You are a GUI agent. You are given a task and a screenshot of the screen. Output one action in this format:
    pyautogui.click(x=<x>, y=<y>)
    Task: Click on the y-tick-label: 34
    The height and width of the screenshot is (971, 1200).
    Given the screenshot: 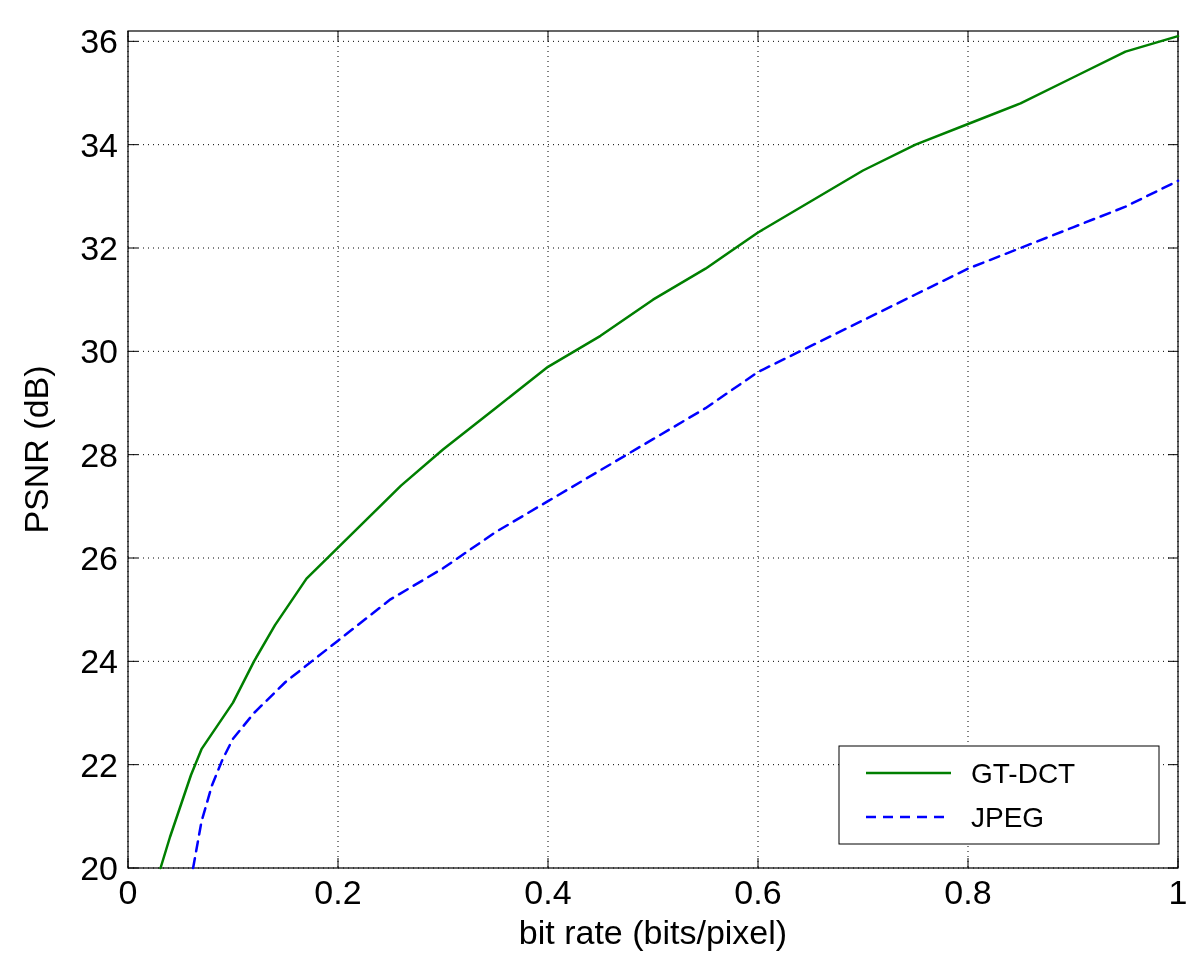 What is the action you would take?
    pyautogui.click(x=99, y=144)
    